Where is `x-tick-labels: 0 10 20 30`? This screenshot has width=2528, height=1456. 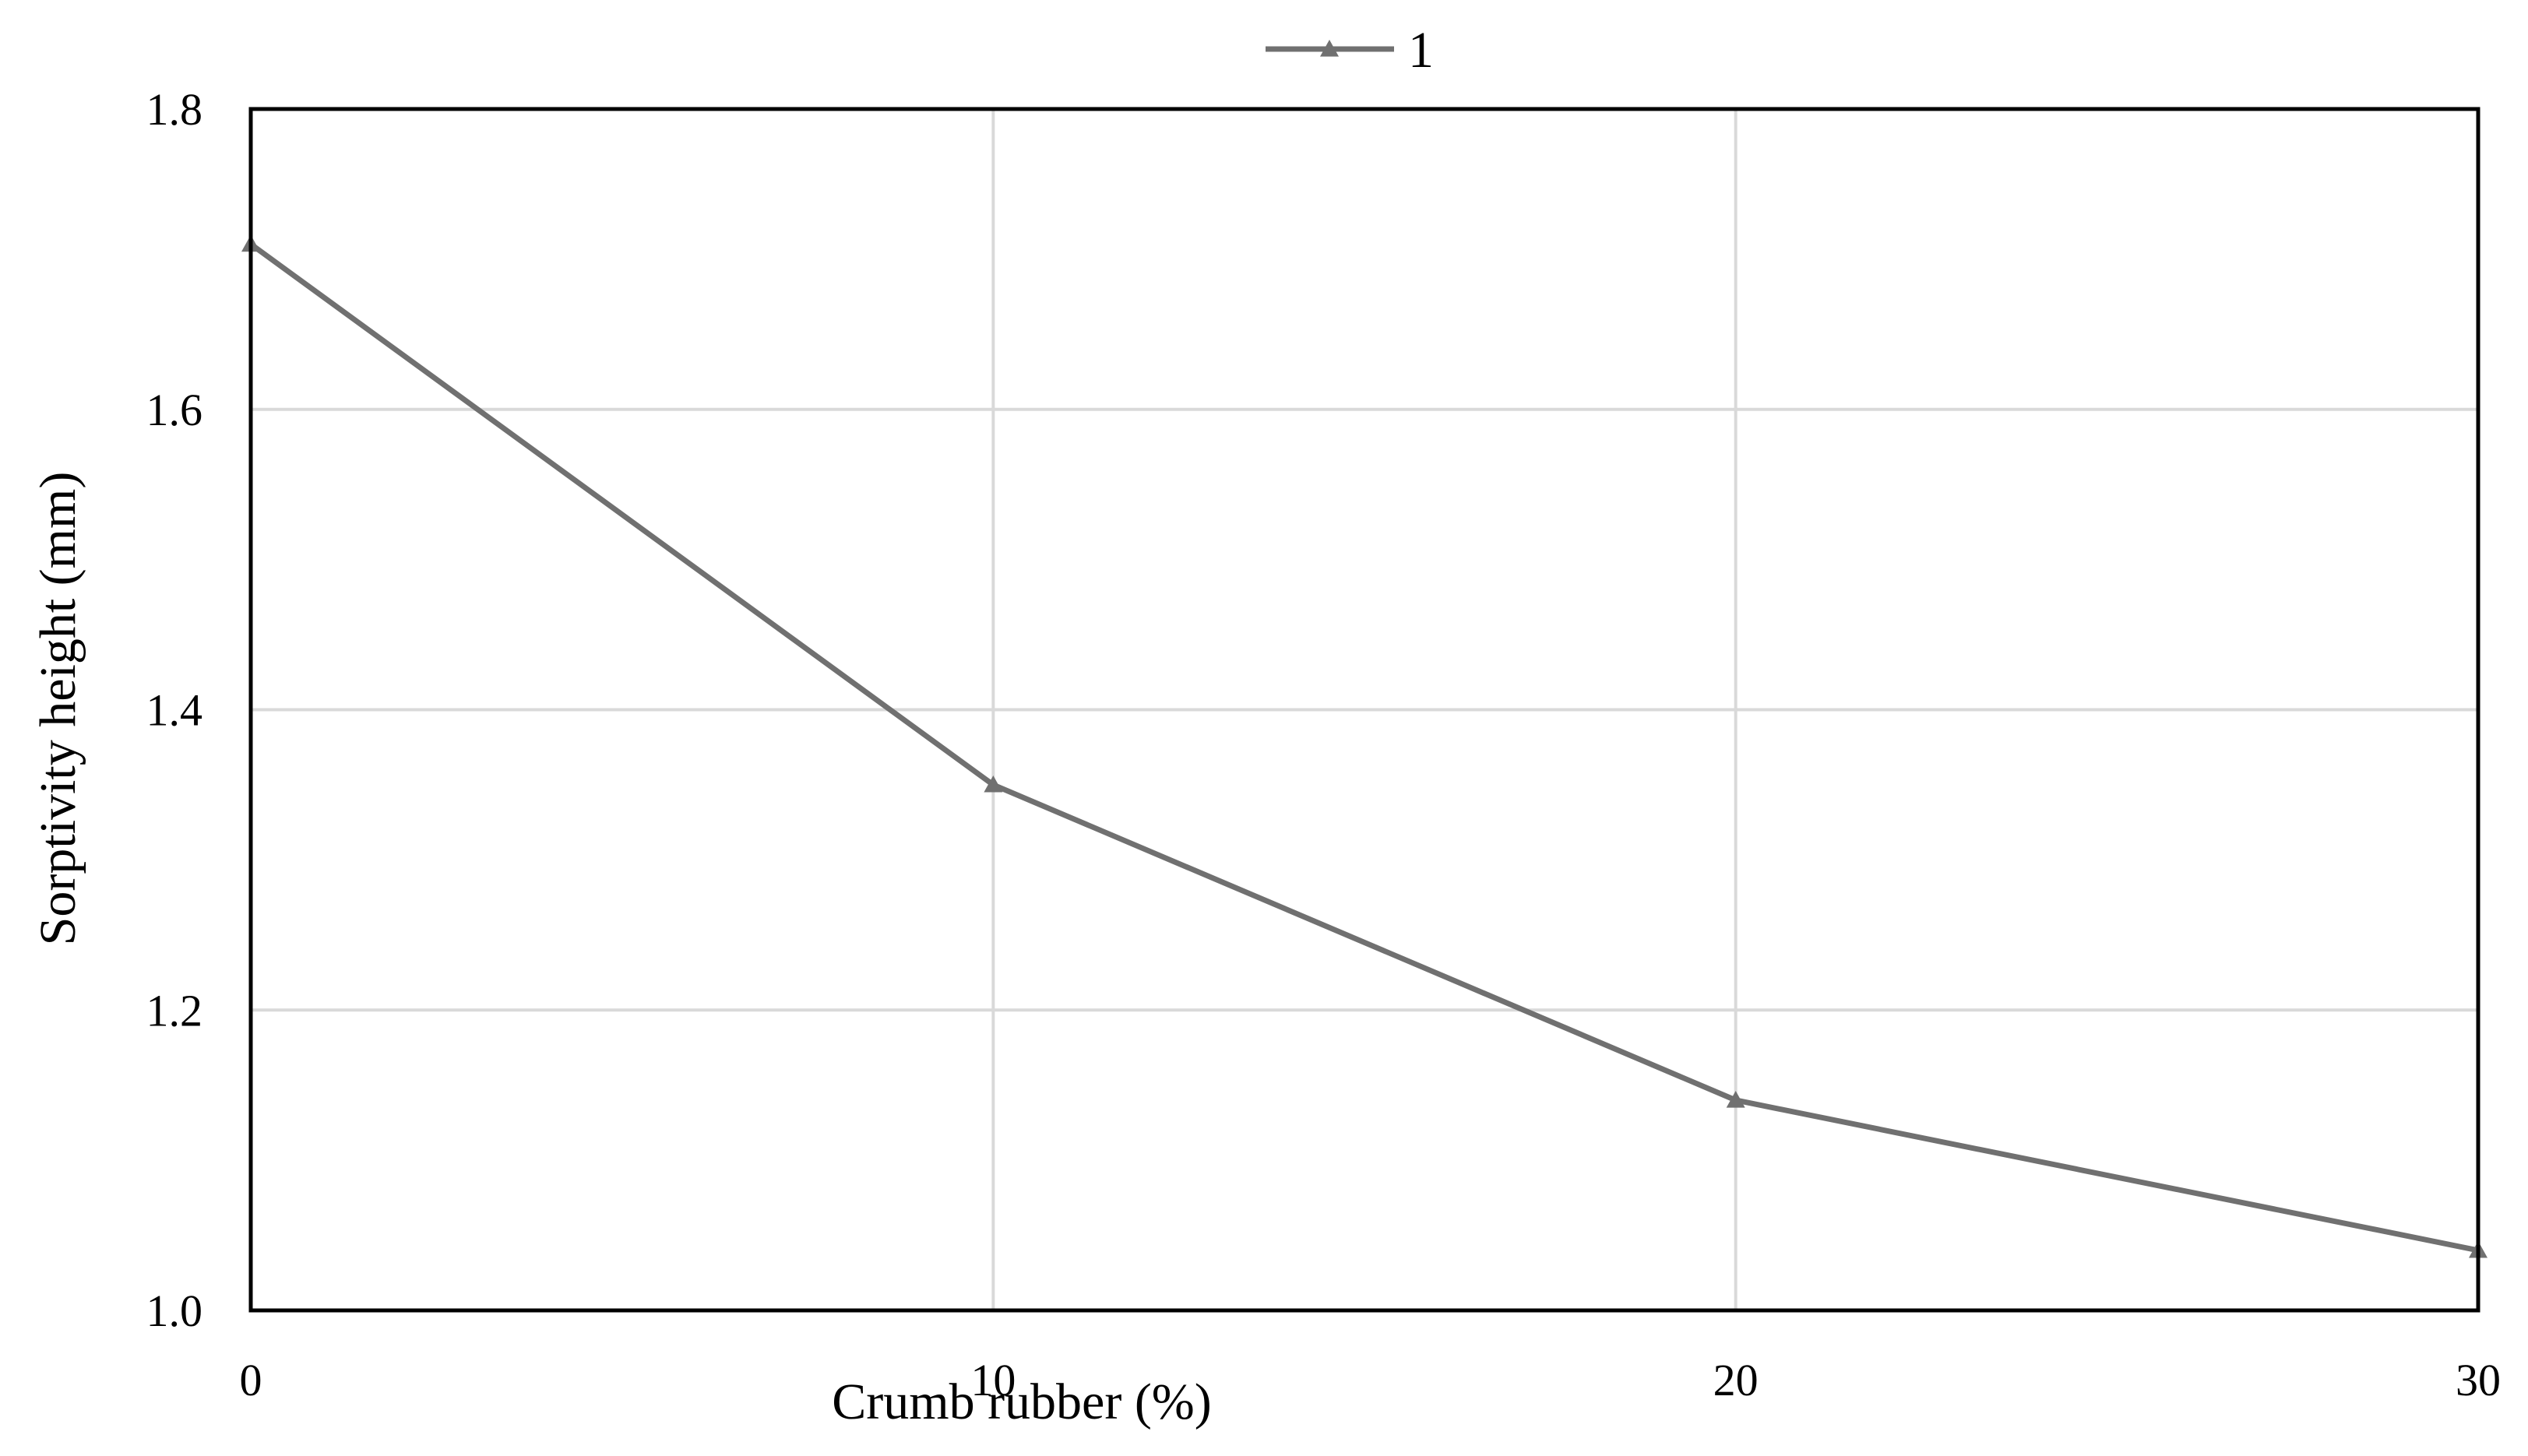 x-tick-labels: 0 10 20 30 is located at coordinates (1371, 1380).